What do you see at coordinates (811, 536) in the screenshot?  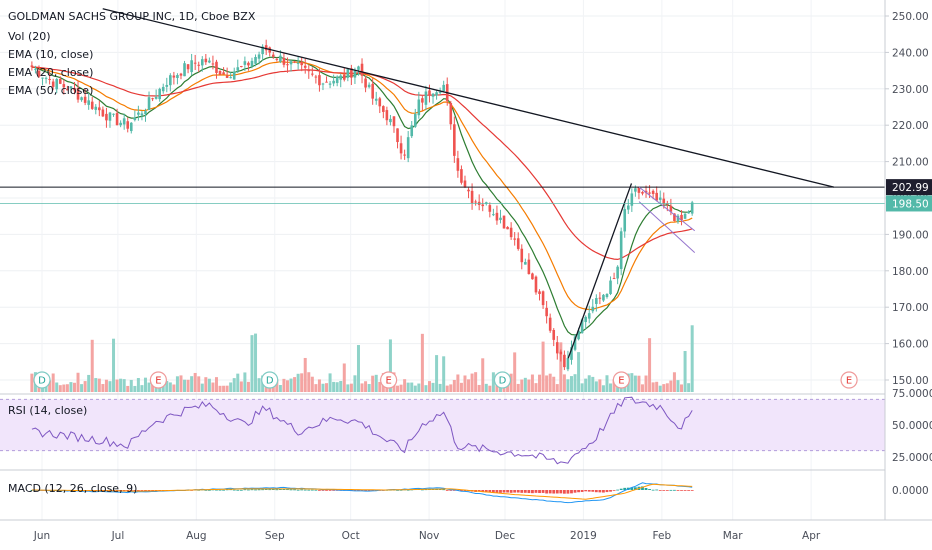 I see `time-tick-label: Apr` at bounding box center [811, 536].